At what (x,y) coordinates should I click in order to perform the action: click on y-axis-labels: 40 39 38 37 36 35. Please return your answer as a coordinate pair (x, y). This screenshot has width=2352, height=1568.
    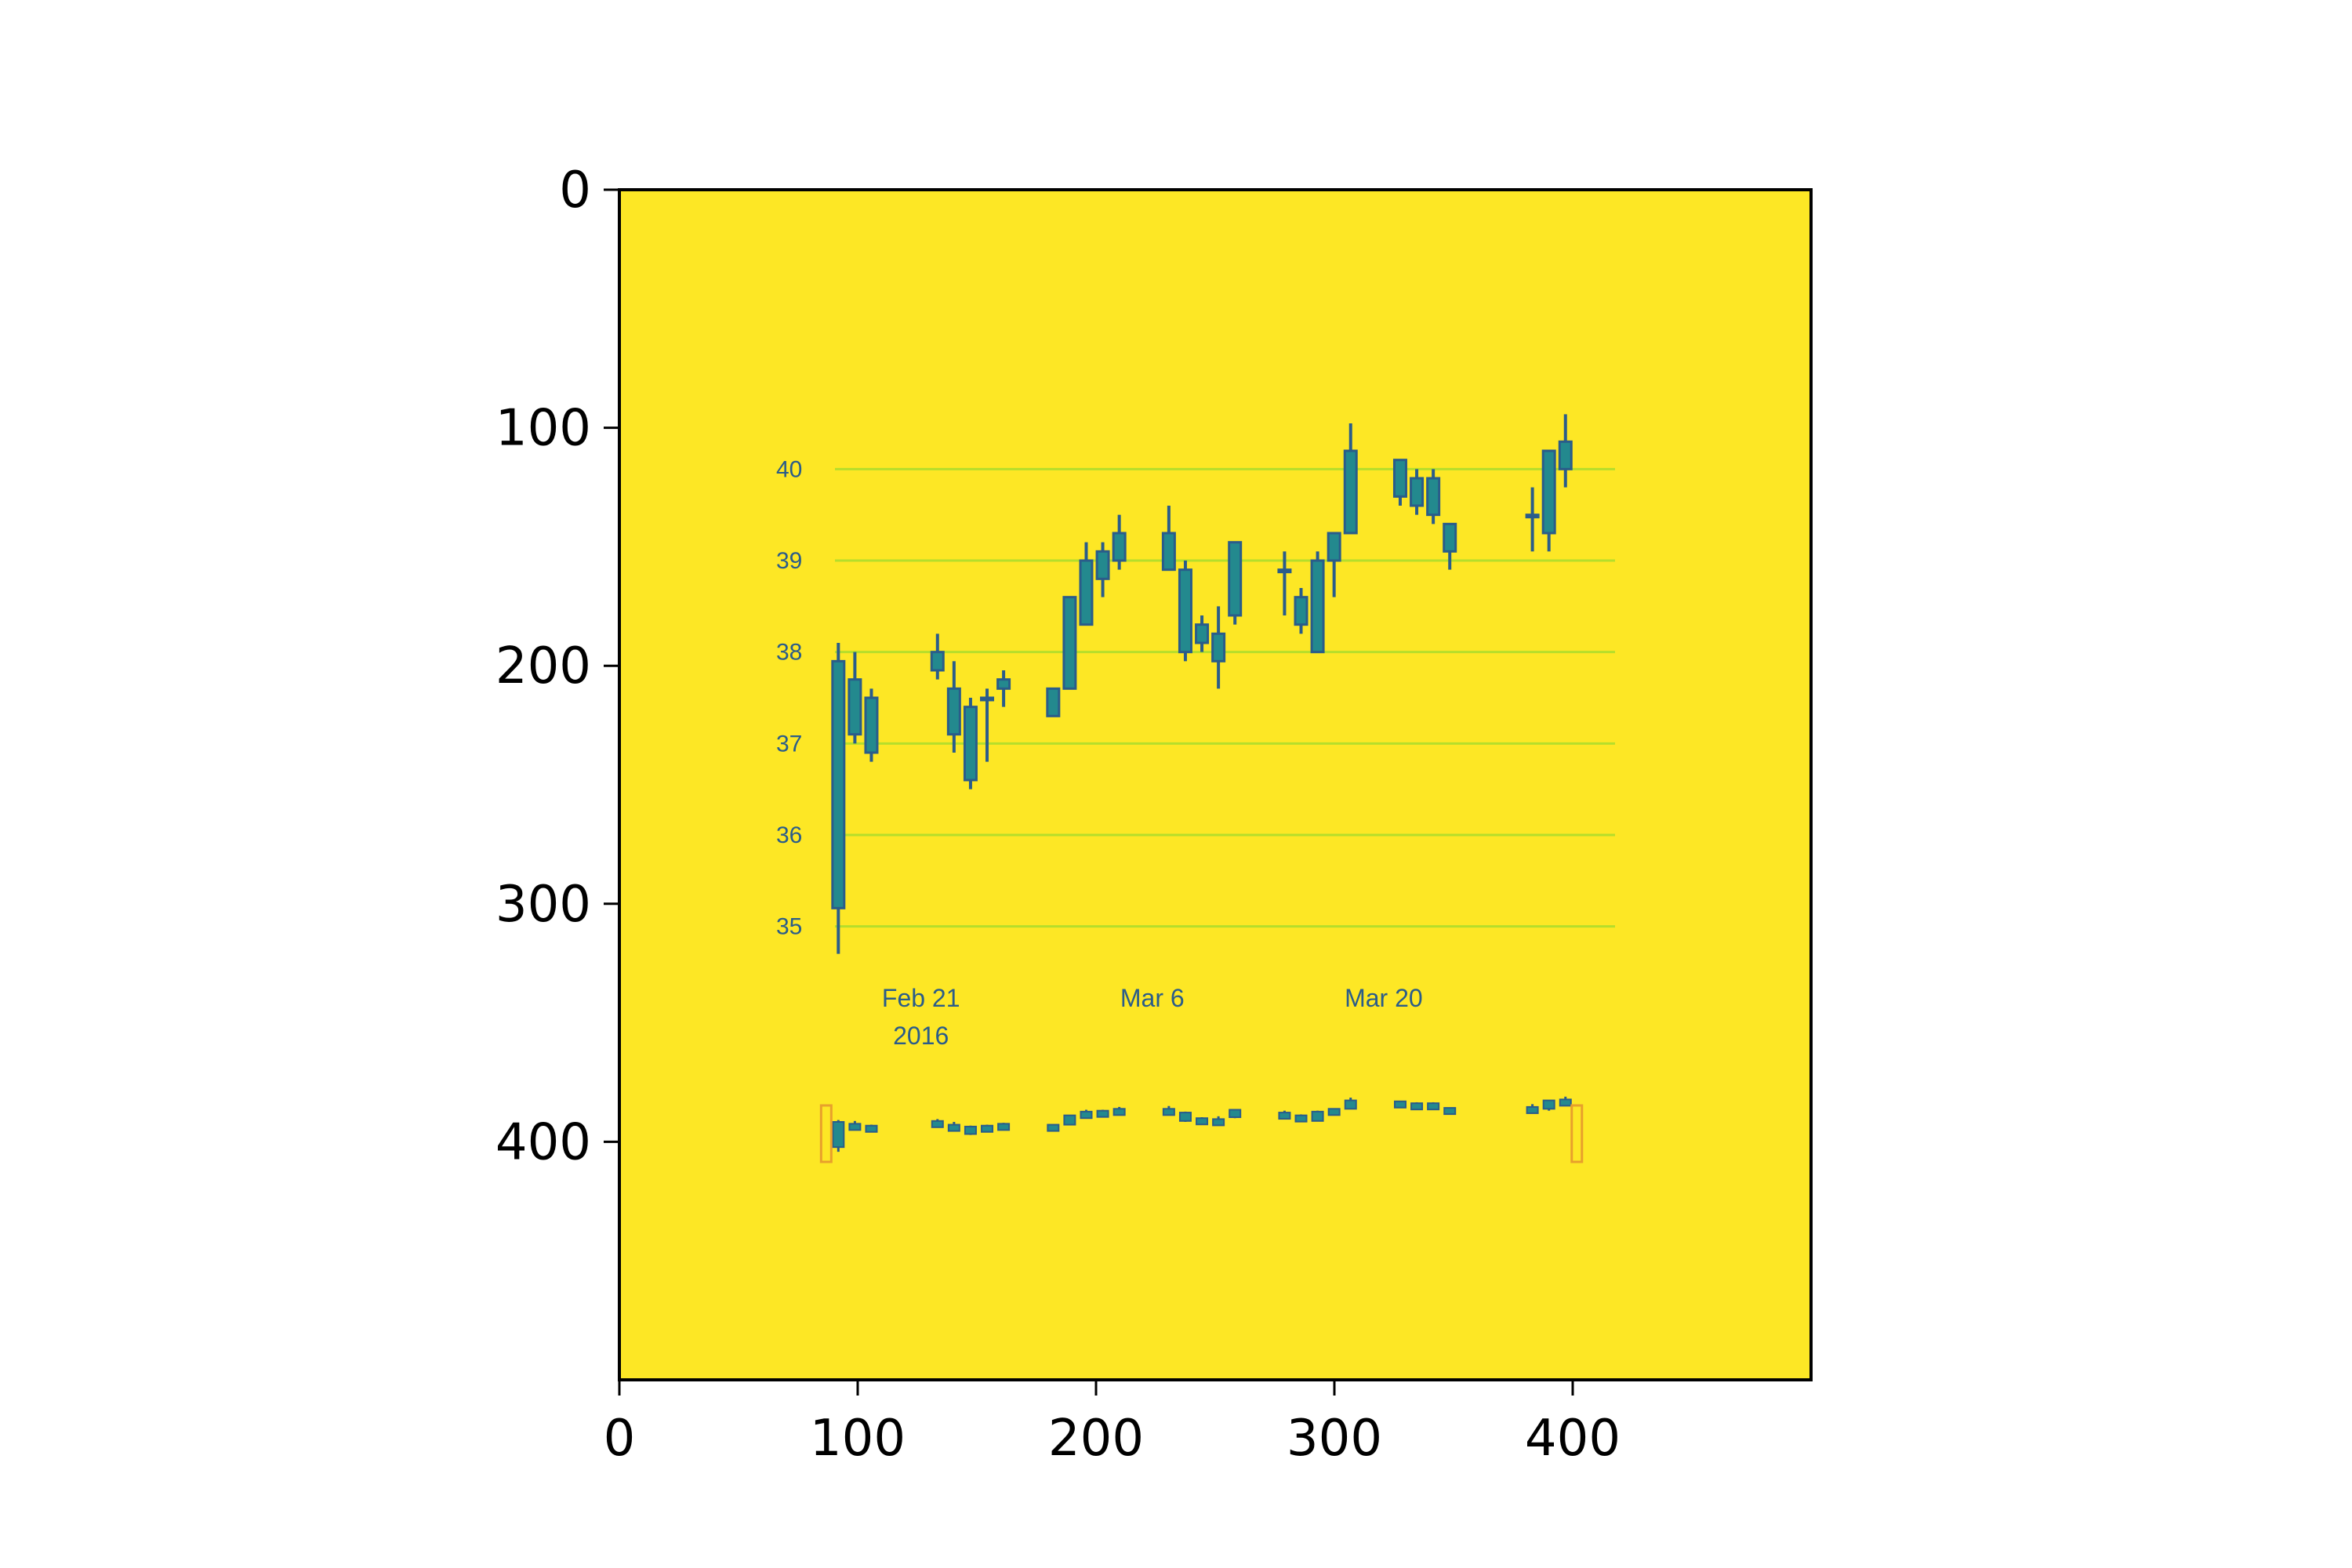
    Looking at the image, I should click on (789, 697).